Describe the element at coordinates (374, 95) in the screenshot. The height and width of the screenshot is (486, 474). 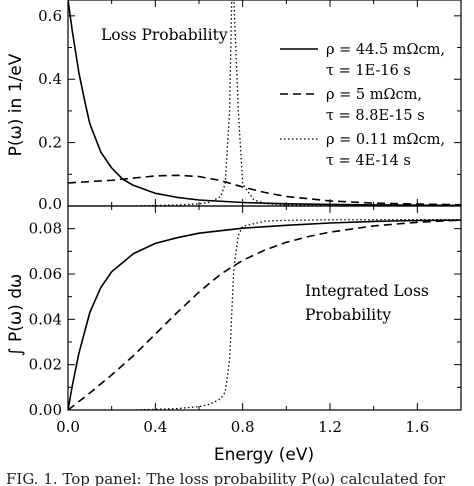
I see `legend-label-dashed-line1: ρ = 5 mΩcm,` at that location.